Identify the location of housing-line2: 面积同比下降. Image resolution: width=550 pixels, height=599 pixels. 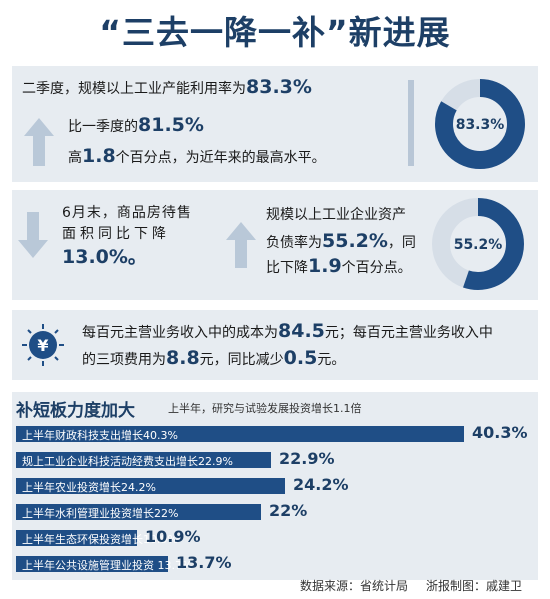
(116, 234).